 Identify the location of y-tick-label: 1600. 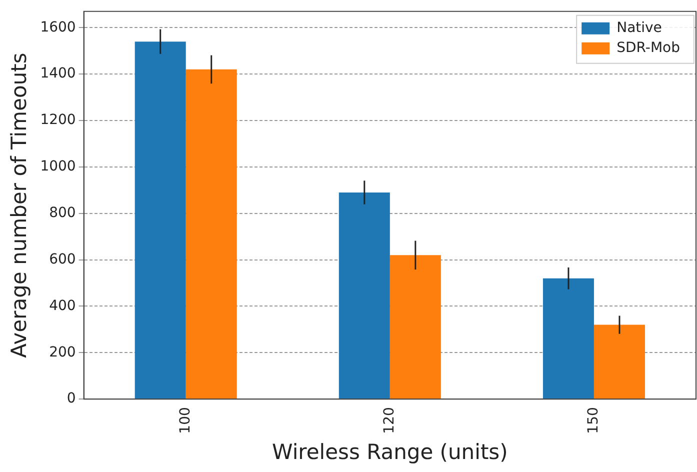
(58, 27).